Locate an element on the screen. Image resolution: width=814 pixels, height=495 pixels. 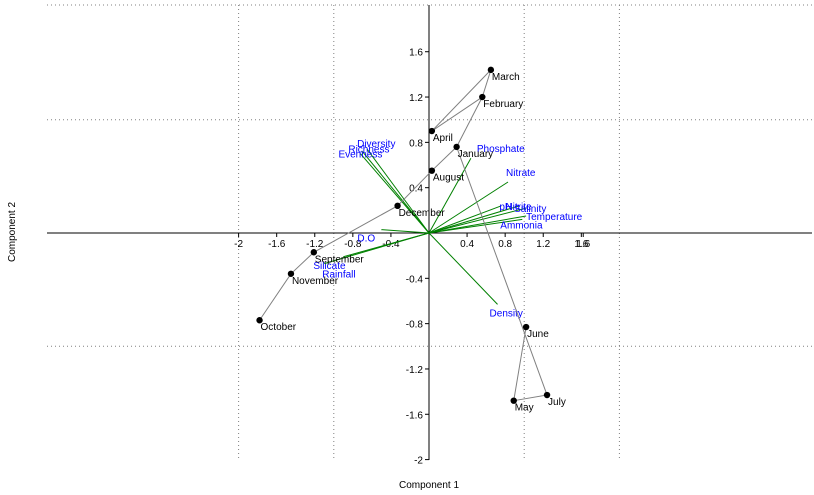
point-label-june: June is located at coordinates (538, 334).